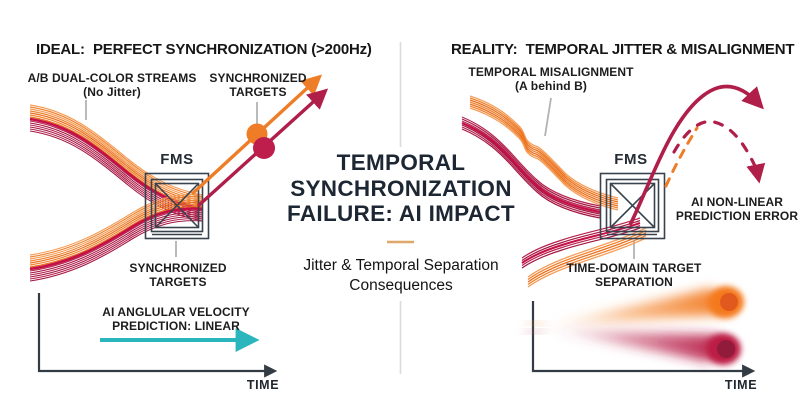  What do you see at coordinates (232, 49) in the screenshot?
I see `left-heading-text: PERFECT SYNCHRONIZATION (>200Hz)` at bounding box center [232, 49].